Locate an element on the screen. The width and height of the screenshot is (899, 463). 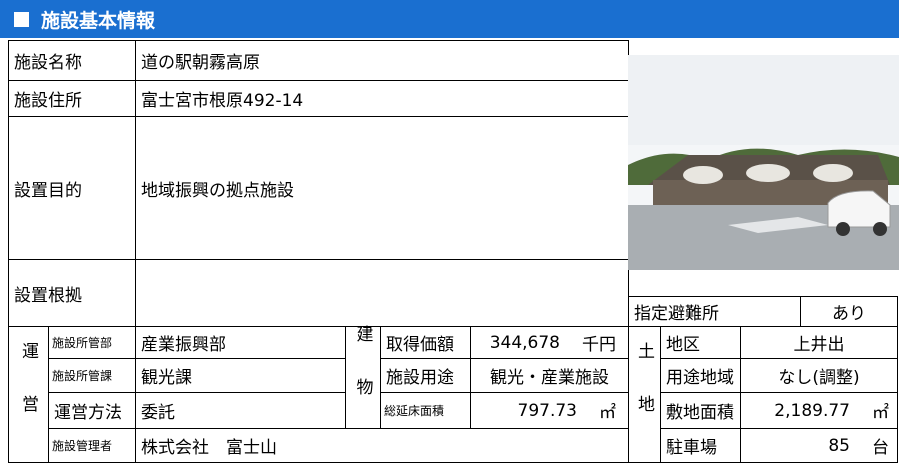
operation-group: 運営 is located at coordinates (28, 394).